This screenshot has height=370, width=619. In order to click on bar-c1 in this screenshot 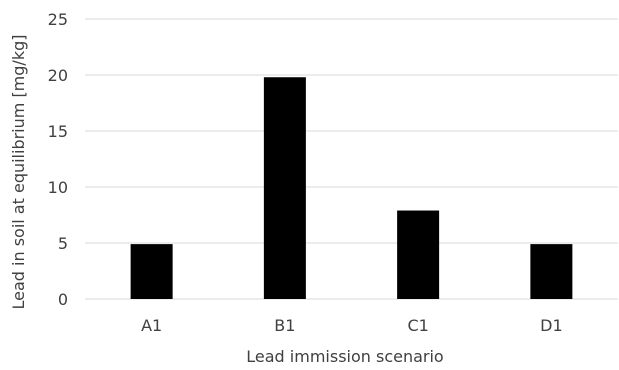, I will do `click(418, 254)`.